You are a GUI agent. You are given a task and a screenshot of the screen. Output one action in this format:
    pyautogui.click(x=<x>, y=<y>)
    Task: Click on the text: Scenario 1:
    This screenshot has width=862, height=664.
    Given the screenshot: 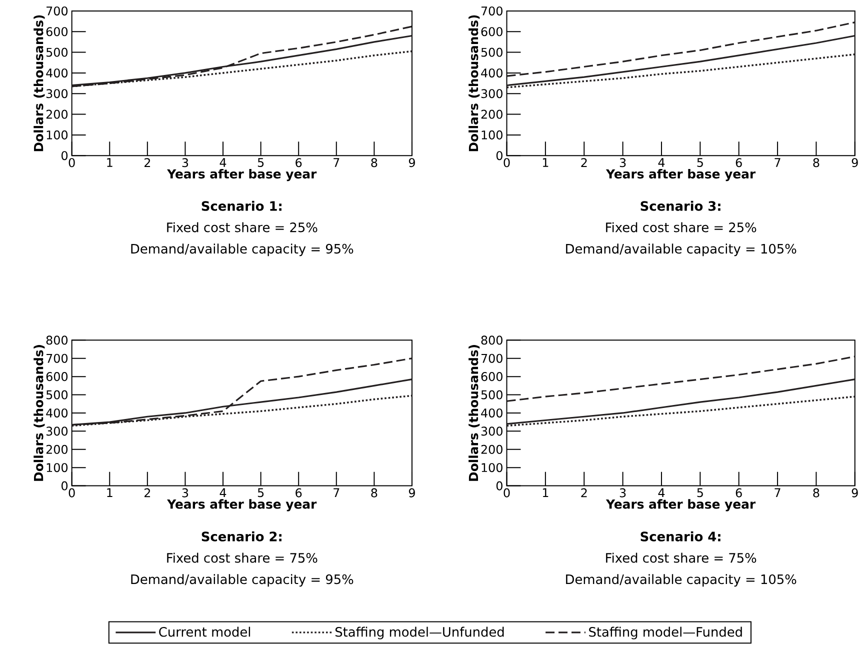 What is the action you would take?
    pyautogui.click(x=242, y=205)
    